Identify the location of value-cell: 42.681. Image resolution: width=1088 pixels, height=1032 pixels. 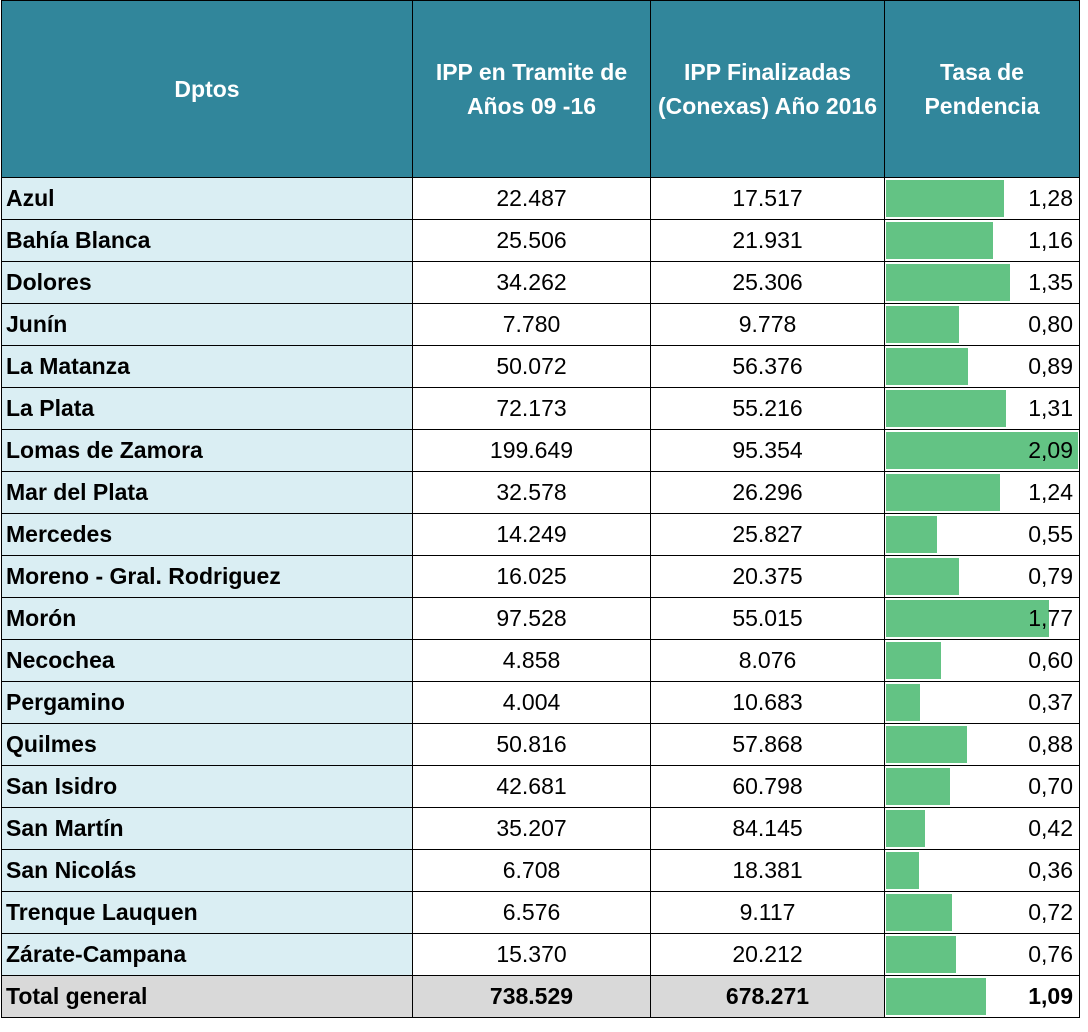
(531, 786).